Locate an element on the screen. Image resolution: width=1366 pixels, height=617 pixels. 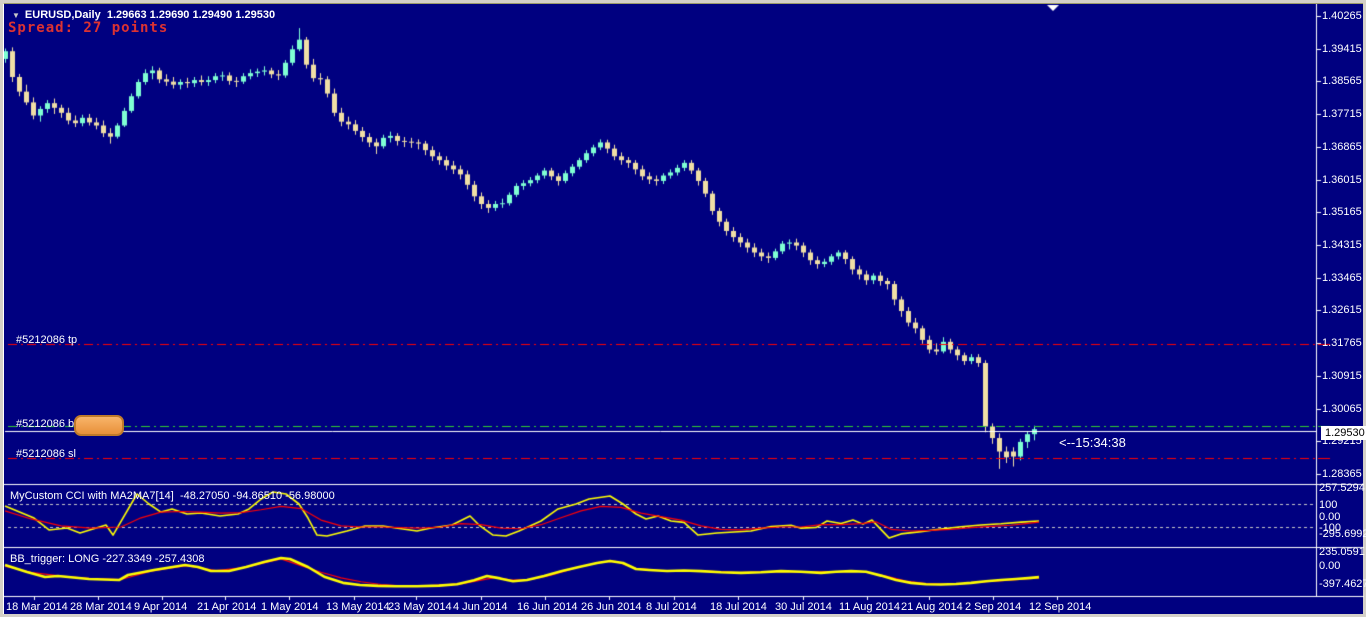
date-tick-label: 4 Jun 2014 is located at coordinates (480, 607).